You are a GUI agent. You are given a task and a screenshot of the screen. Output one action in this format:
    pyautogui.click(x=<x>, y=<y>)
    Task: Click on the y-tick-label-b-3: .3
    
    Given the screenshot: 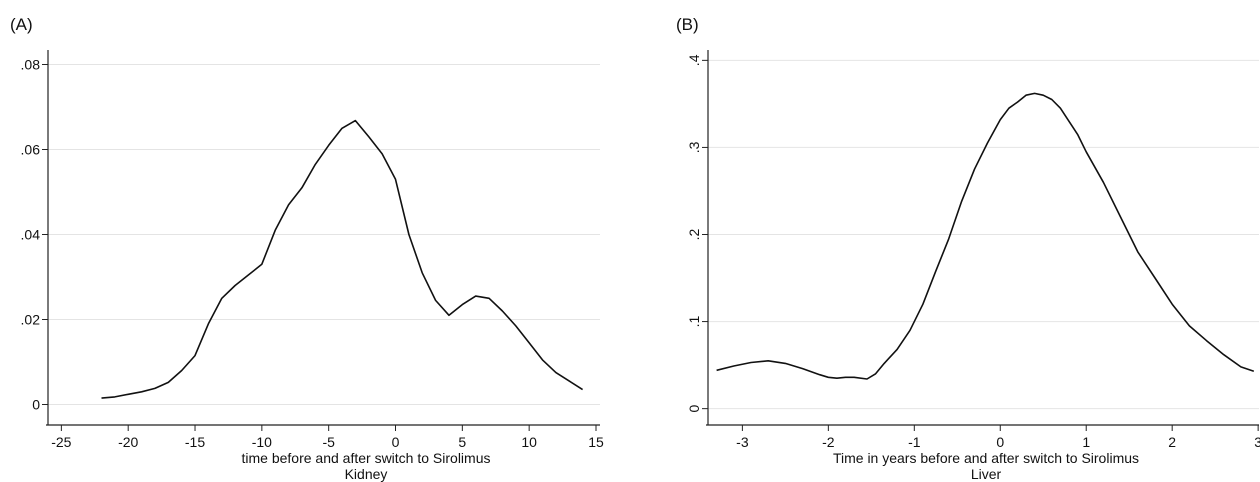 What is the action you would take?
    pyautogui.click(x=694, y=147)
    